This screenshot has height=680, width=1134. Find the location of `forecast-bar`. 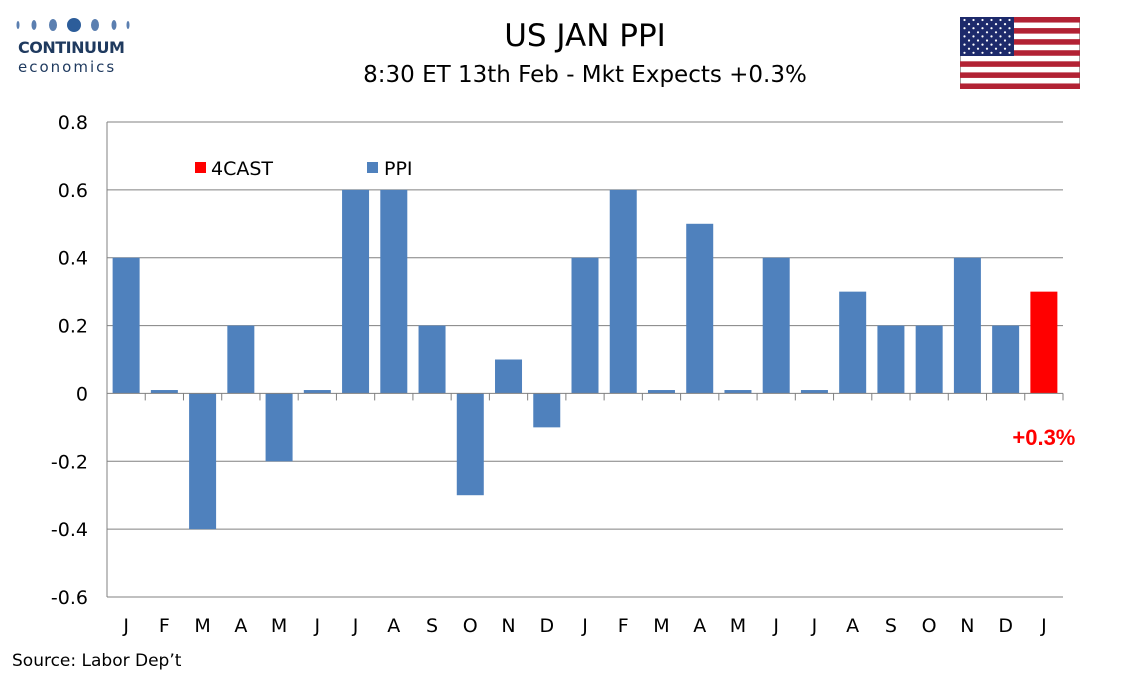

forecast-bar is located at coordinates (1044, 342).